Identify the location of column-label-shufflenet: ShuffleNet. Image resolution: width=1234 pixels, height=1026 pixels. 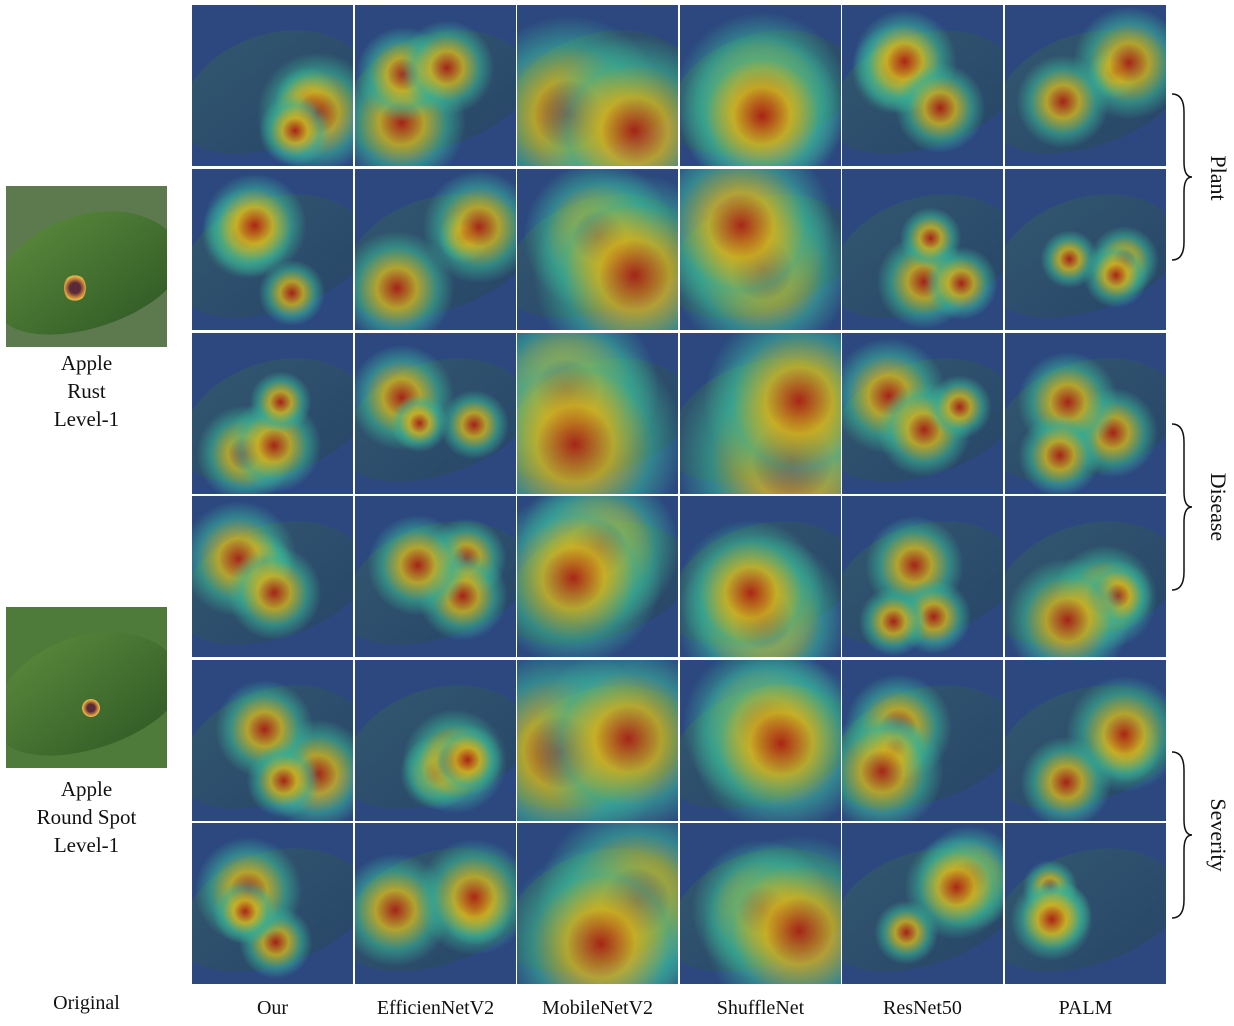
(760, 1008).